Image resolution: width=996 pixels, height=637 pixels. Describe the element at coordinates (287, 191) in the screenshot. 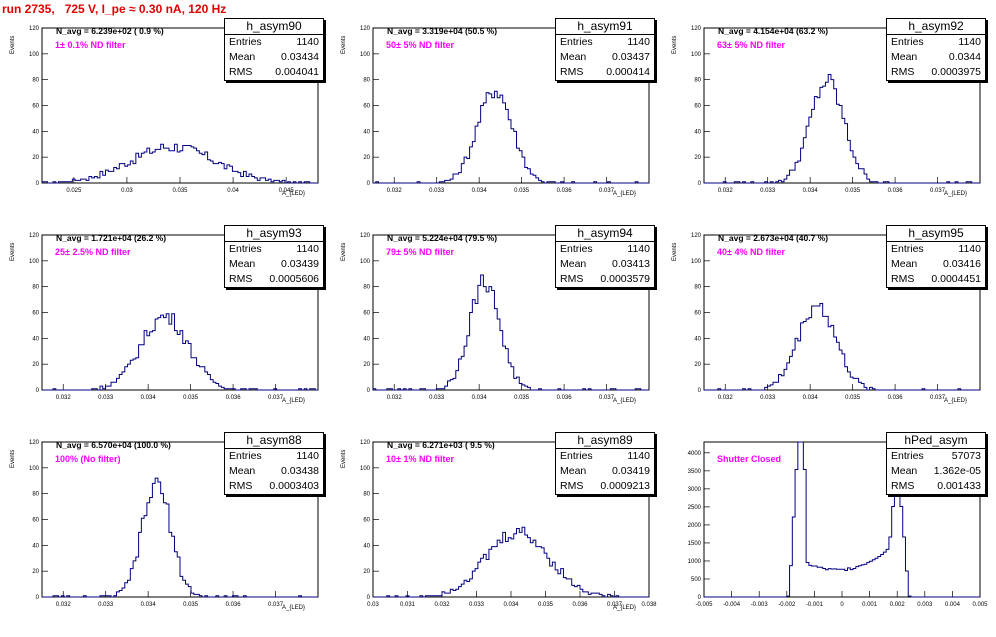

I see `x-tick-label: 0.045` at that location.